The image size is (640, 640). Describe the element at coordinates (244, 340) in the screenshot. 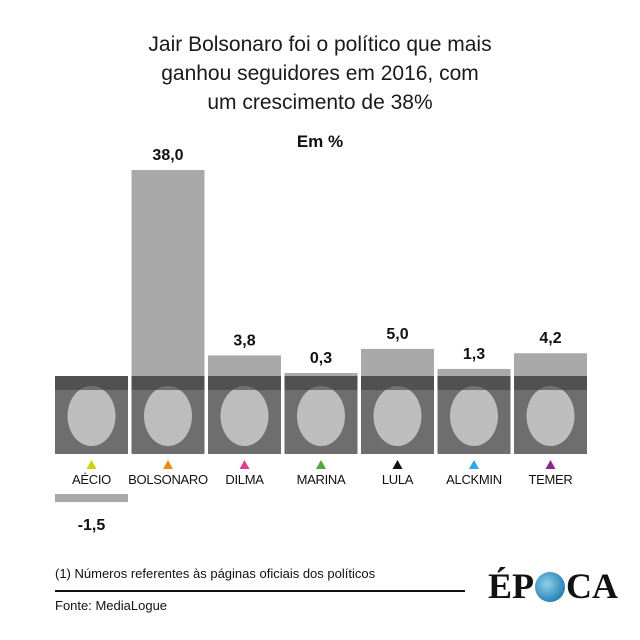

I see `data-label: 3,8` at that location.